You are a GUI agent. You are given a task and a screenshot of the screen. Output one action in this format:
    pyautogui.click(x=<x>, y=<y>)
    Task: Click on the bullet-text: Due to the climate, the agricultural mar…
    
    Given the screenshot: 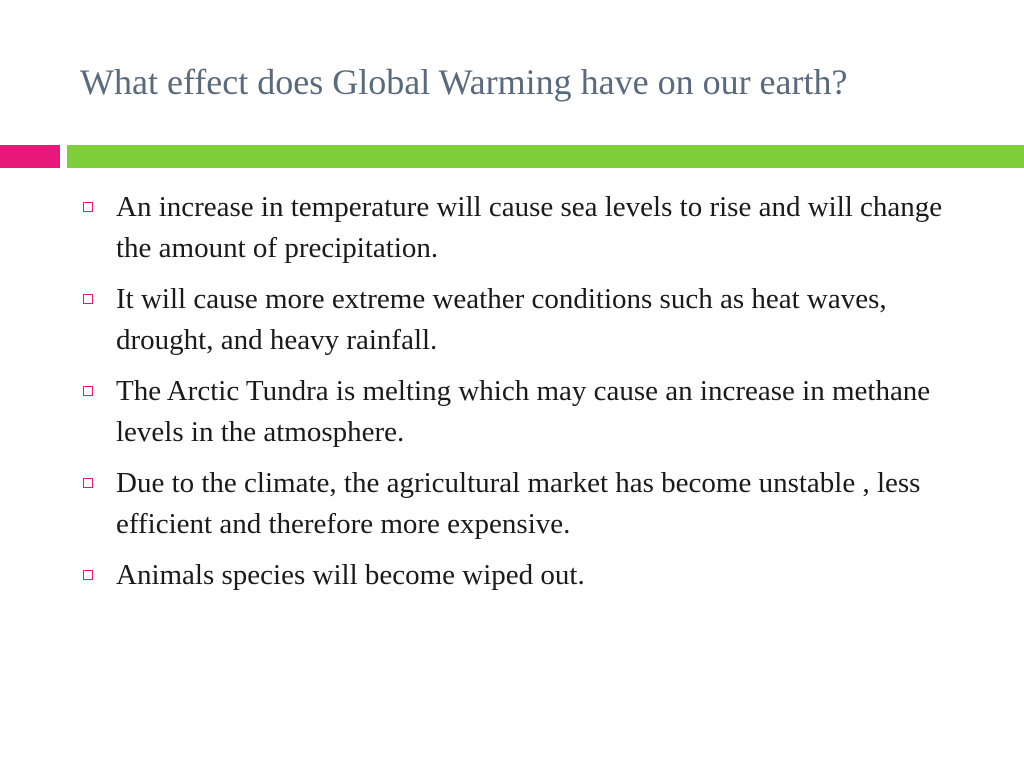 What is the action you would take?
    pyautogui.click(x=518, y=503)
    